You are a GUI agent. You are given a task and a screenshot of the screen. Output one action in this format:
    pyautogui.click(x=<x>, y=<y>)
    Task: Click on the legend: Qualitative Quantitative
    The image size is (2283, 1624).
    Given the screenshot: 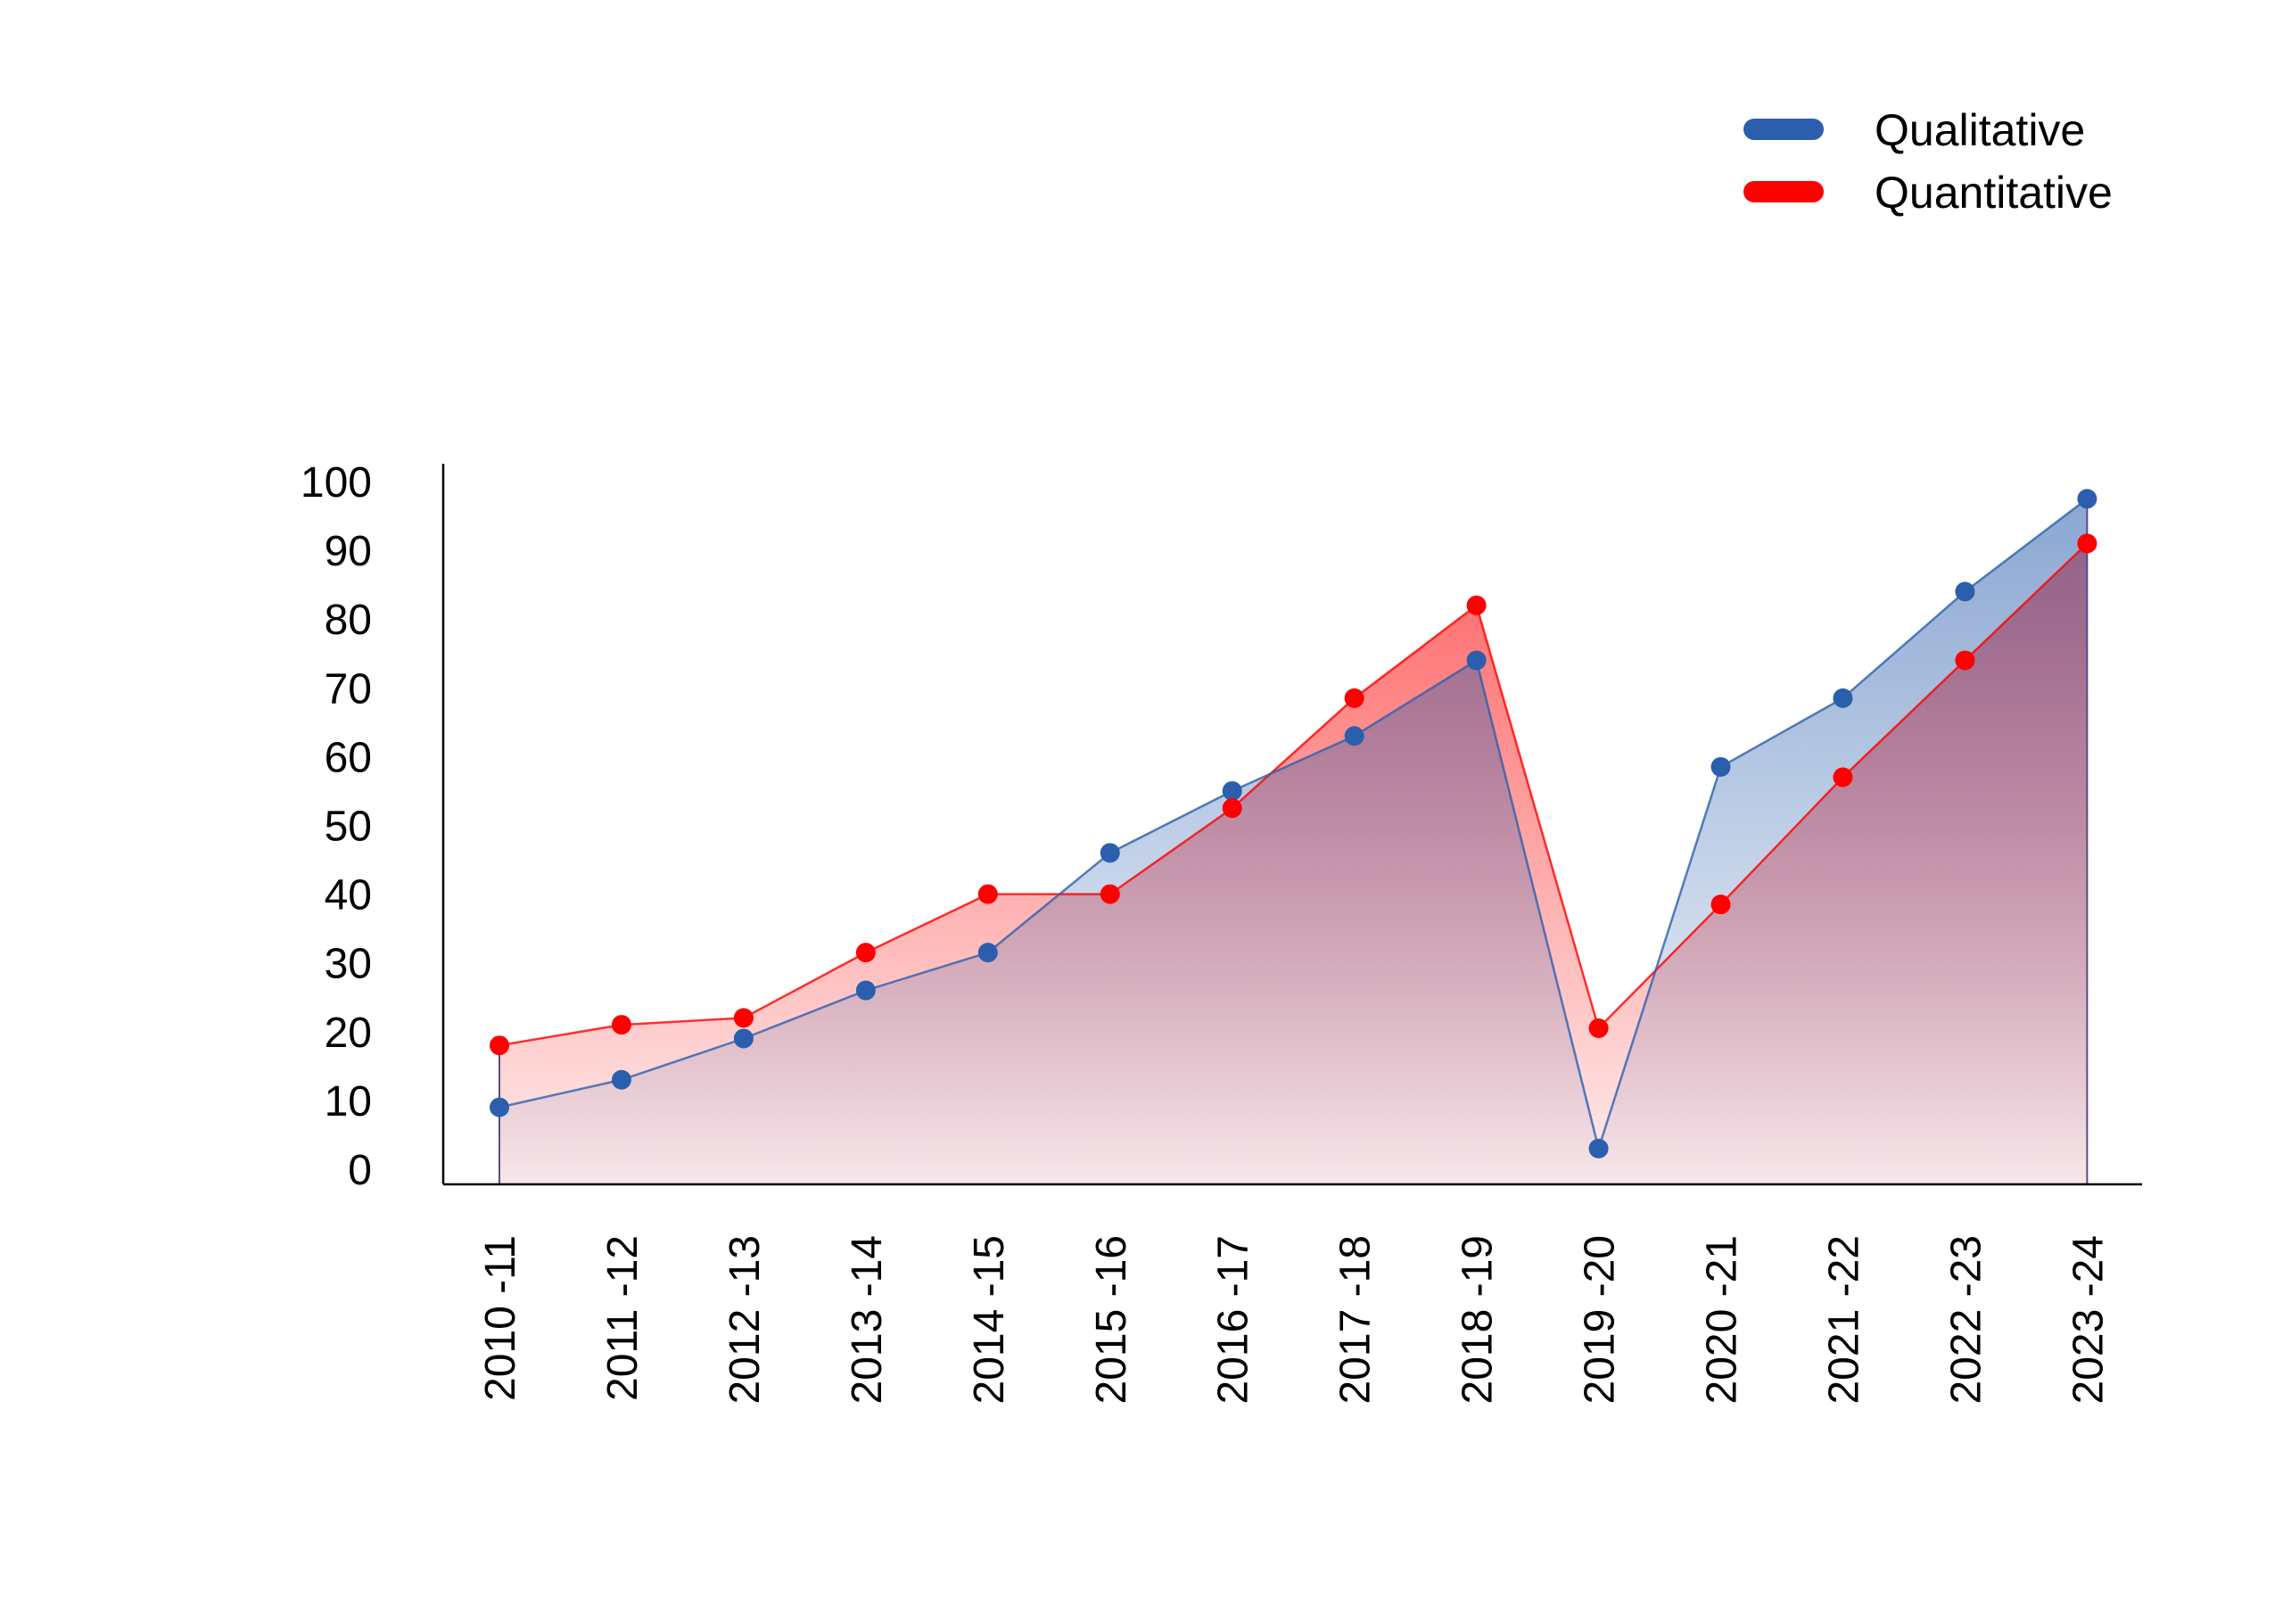 What is the action you would take?
    pyautogui.click(x=1928, y=161)
    